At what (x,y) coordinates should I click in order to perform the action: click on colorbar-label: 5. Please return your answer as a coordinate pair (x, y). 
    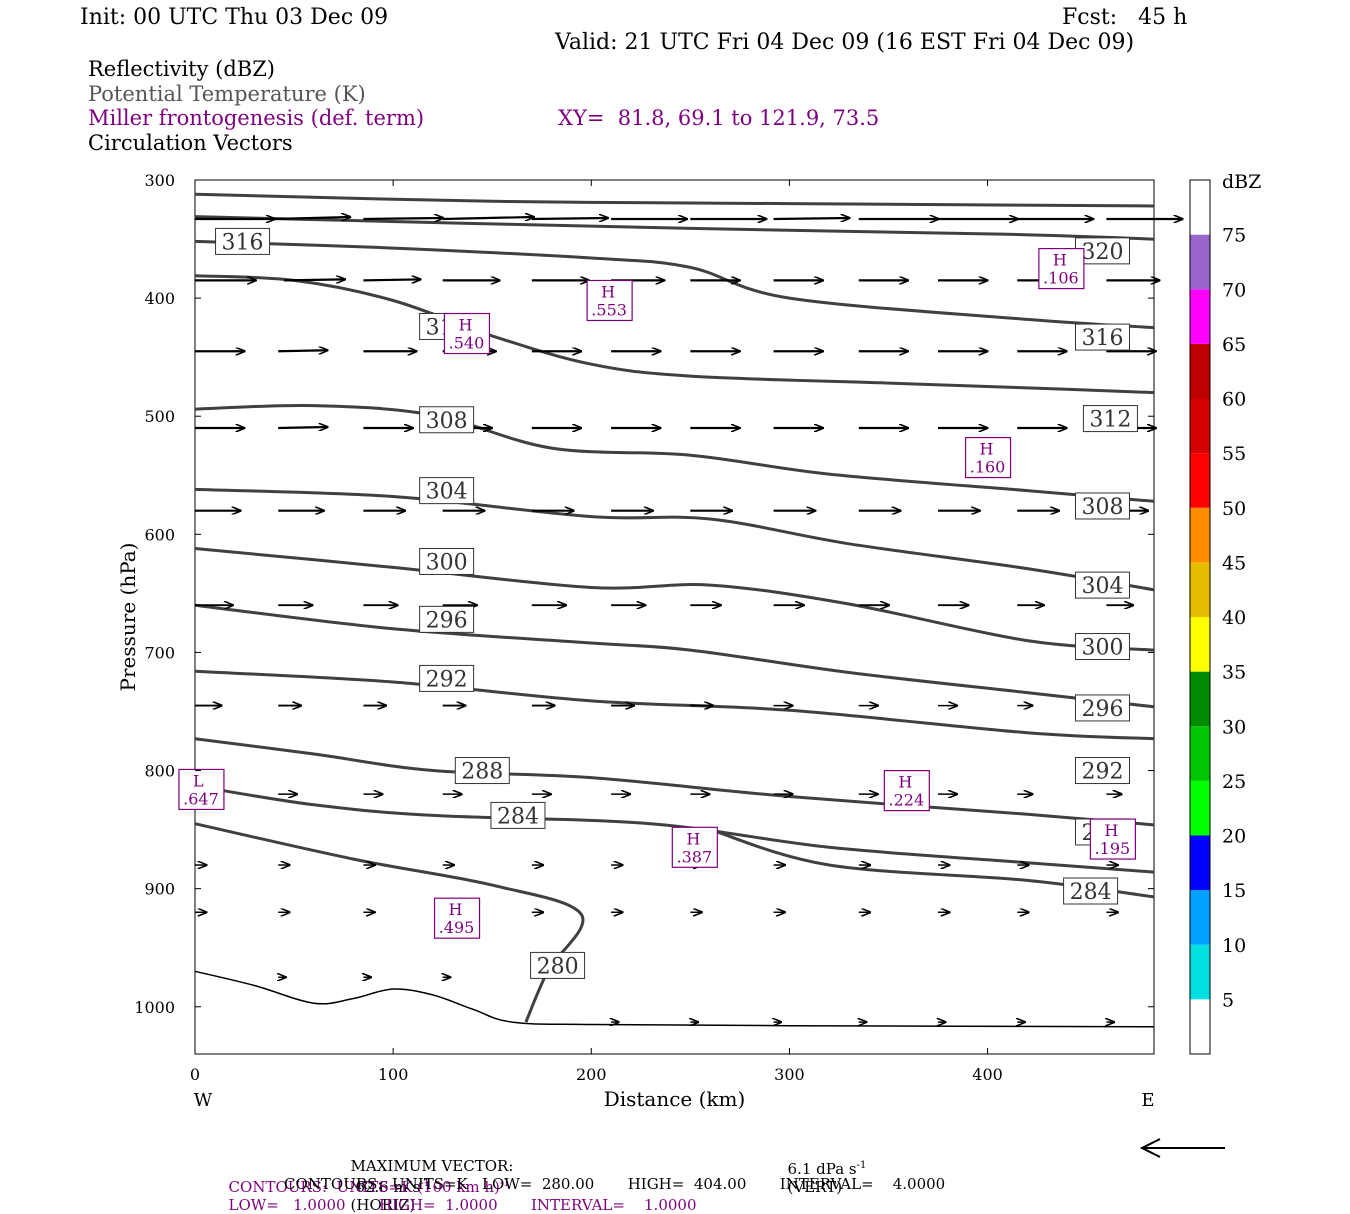
    Looking at the image, I should click on (1228, 1000).